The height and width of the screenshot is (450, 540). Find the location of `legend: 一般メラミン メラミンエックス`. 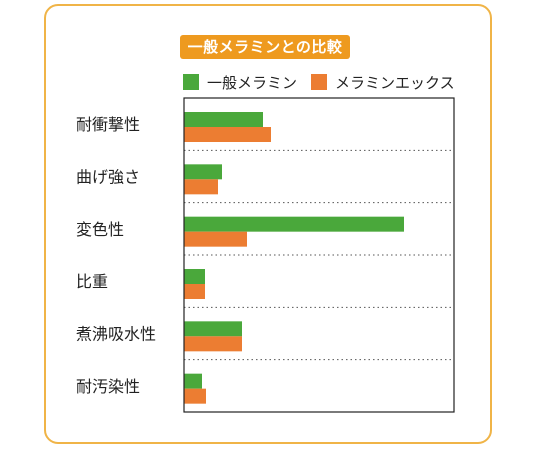

legend: 一般メラミン メラミンエックス is located at coordinates (326, 82).